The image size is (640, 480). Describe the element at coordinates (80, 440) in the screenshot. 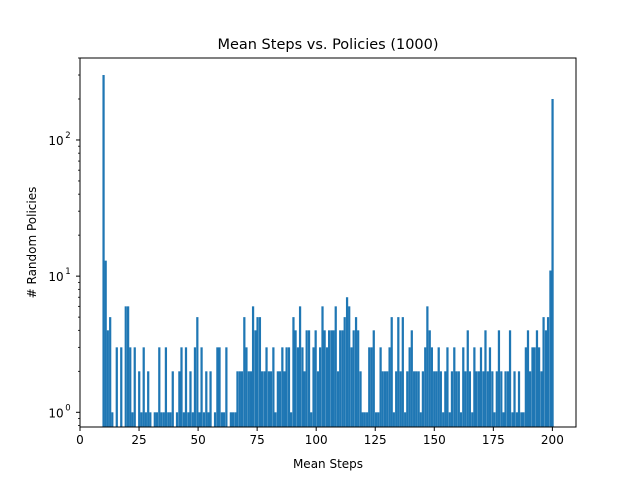

I see `x-tick-label: 0` at that location.